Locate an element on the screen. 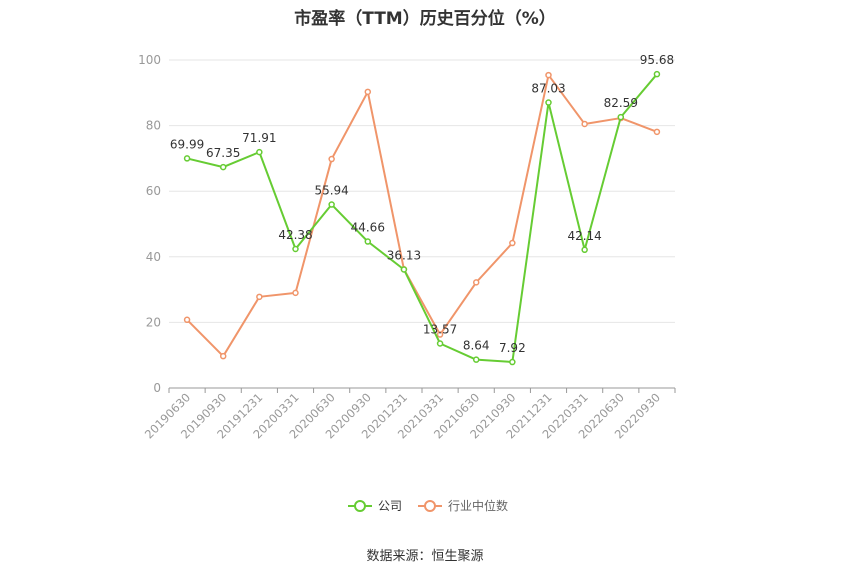 The width and height of the screenshot is (850, 575). legend-industry-marker is located at coordinates (430, 506).